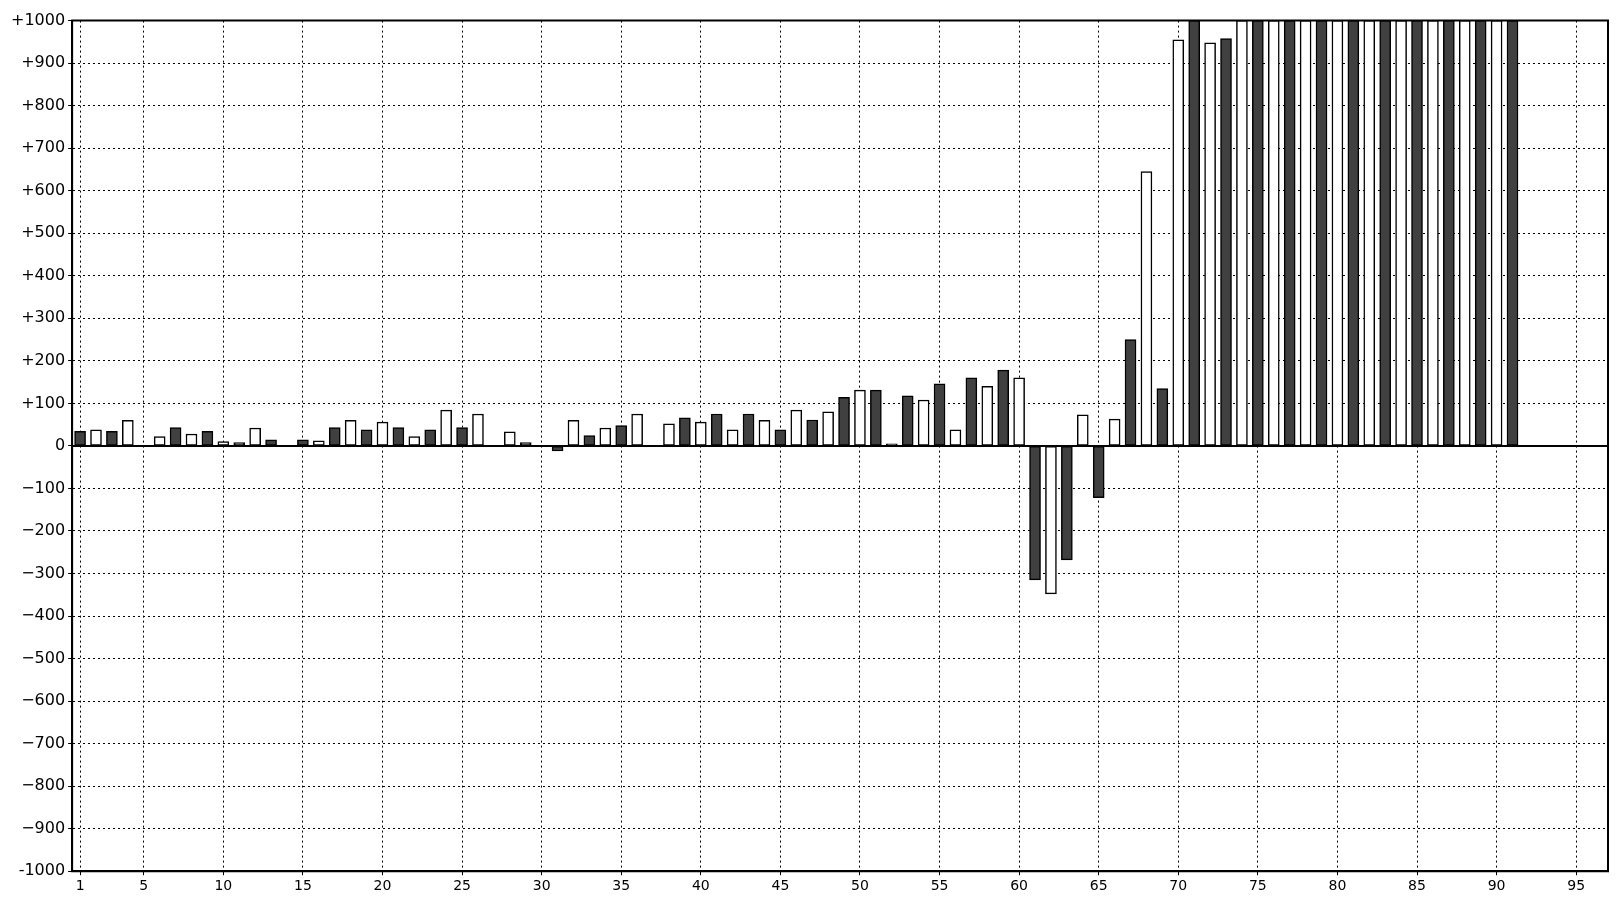 The image size is (1620, 908). I want to click on x-tick-label: 45, so click(780, 885).